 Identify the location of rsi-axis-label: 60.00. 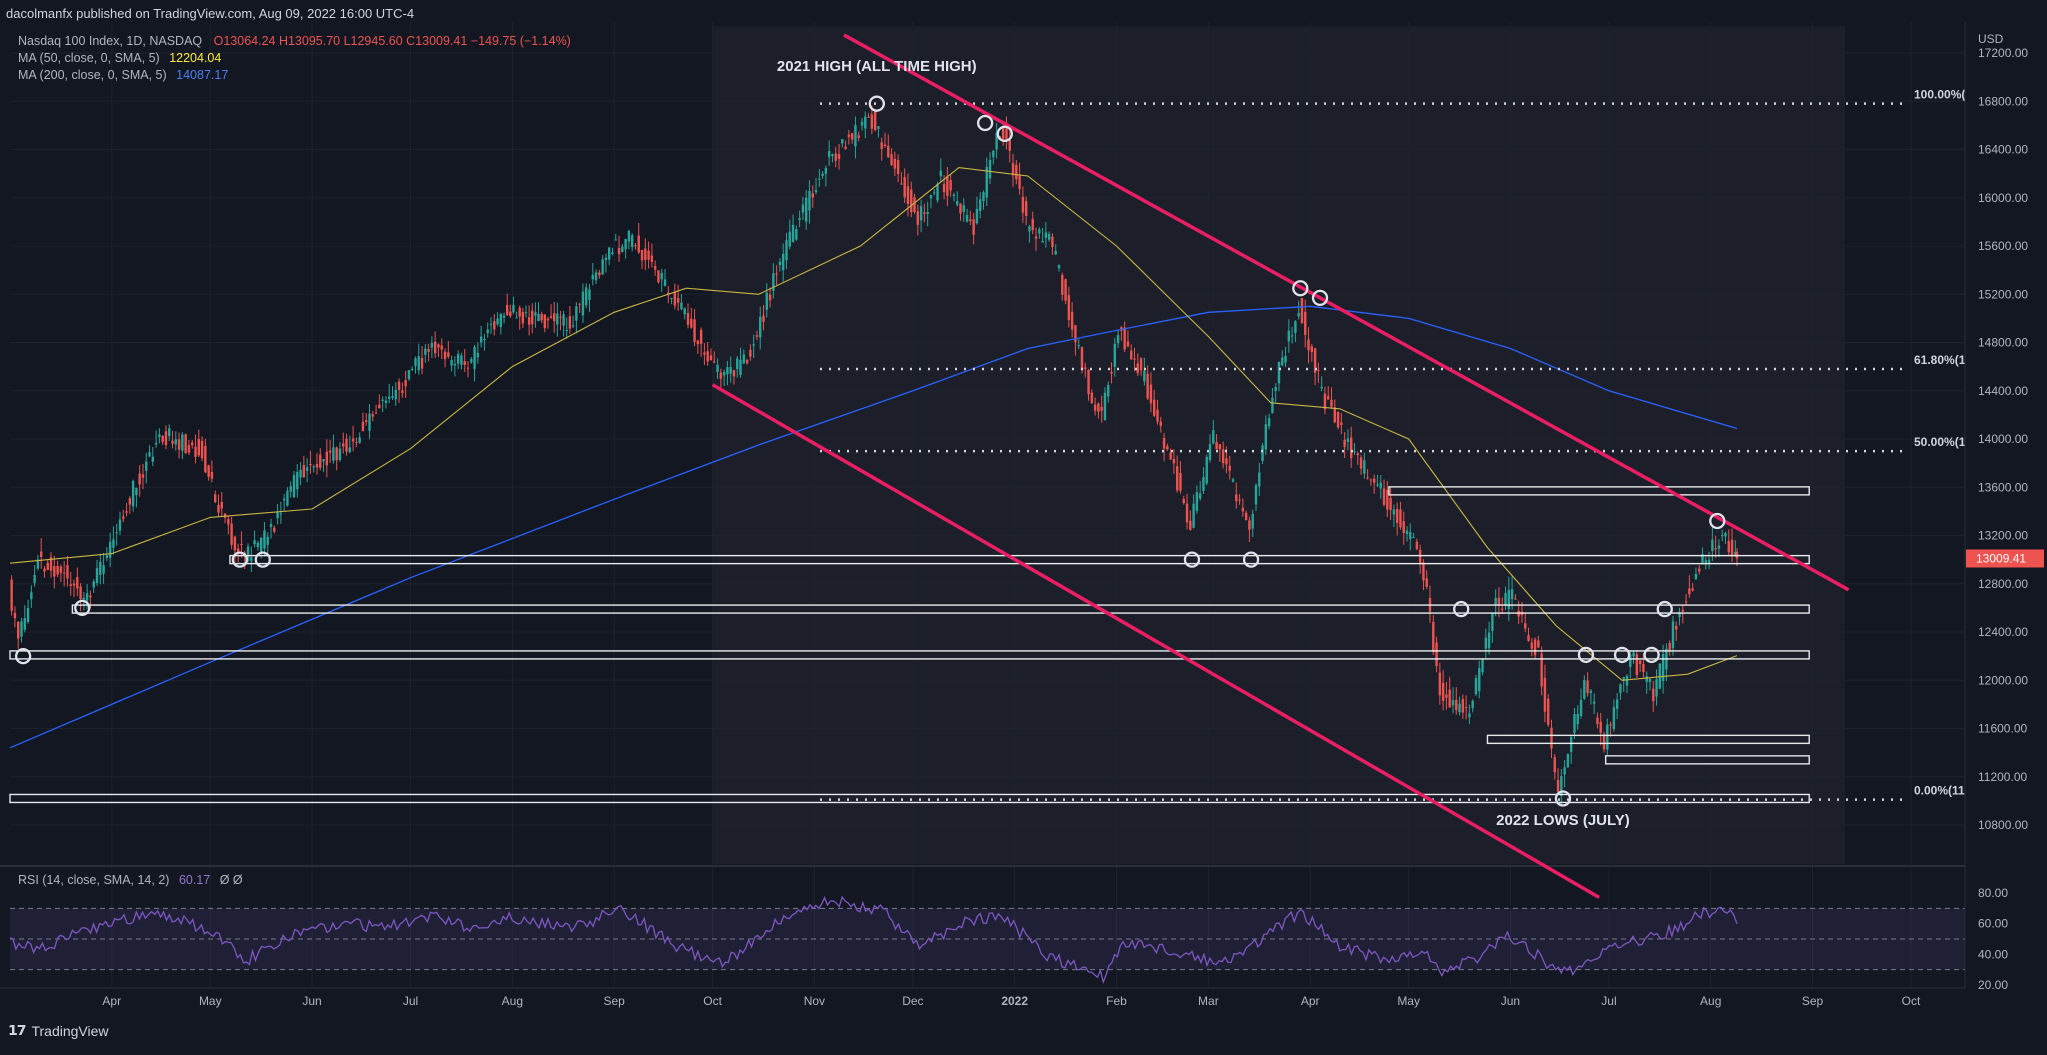
(1993, 924).